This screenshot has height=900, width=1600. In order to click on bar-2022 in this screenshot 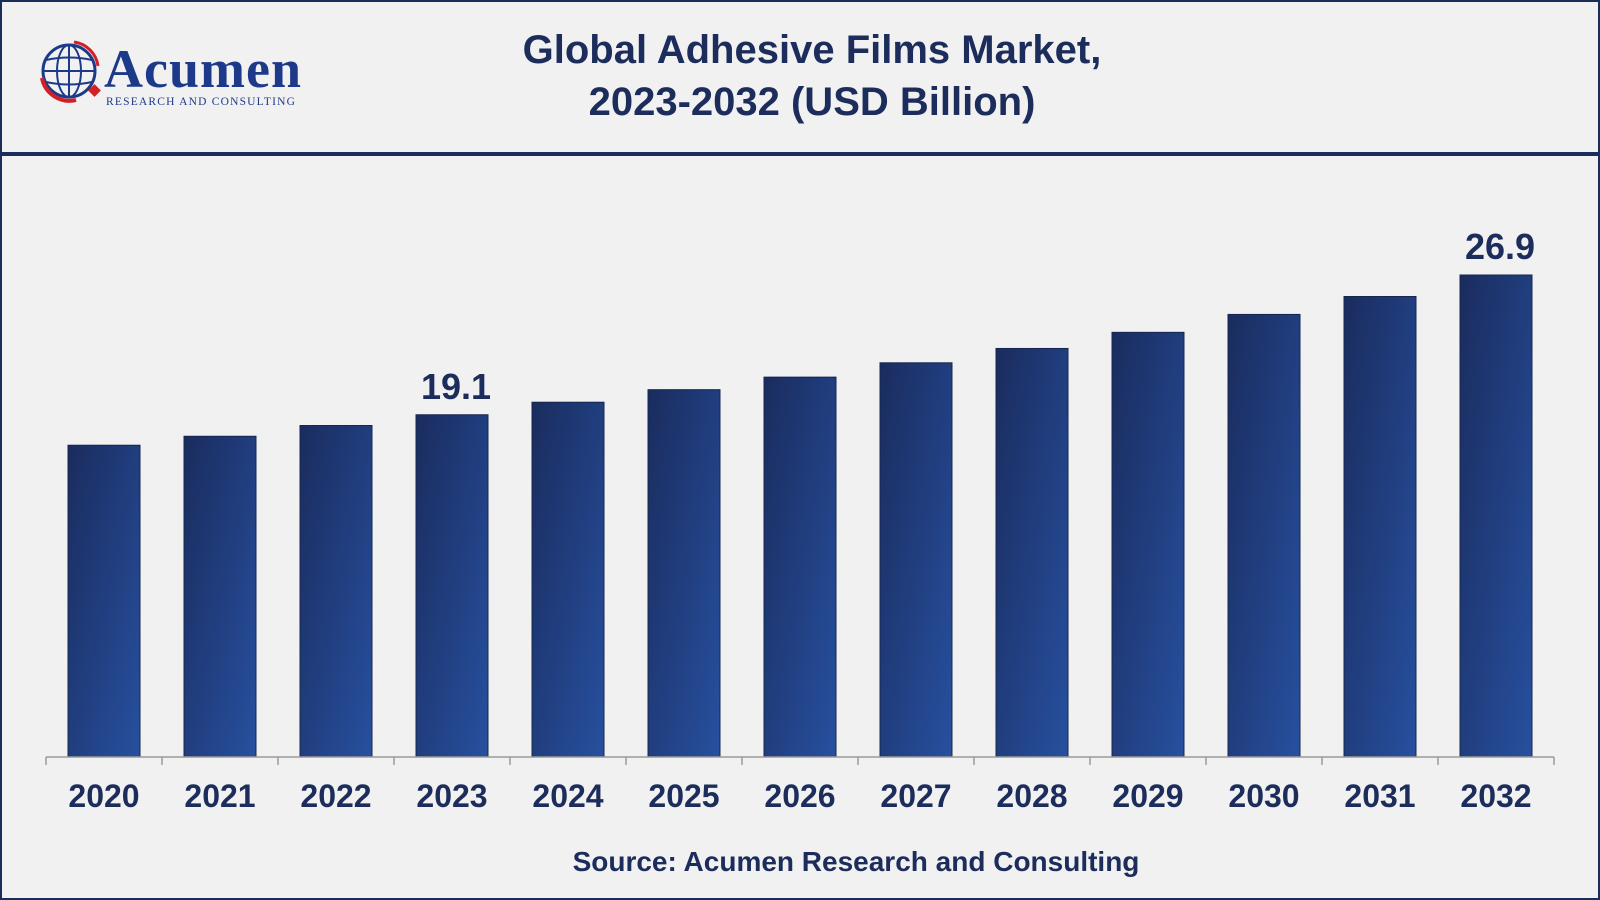, I will do `click(336, 591)`.